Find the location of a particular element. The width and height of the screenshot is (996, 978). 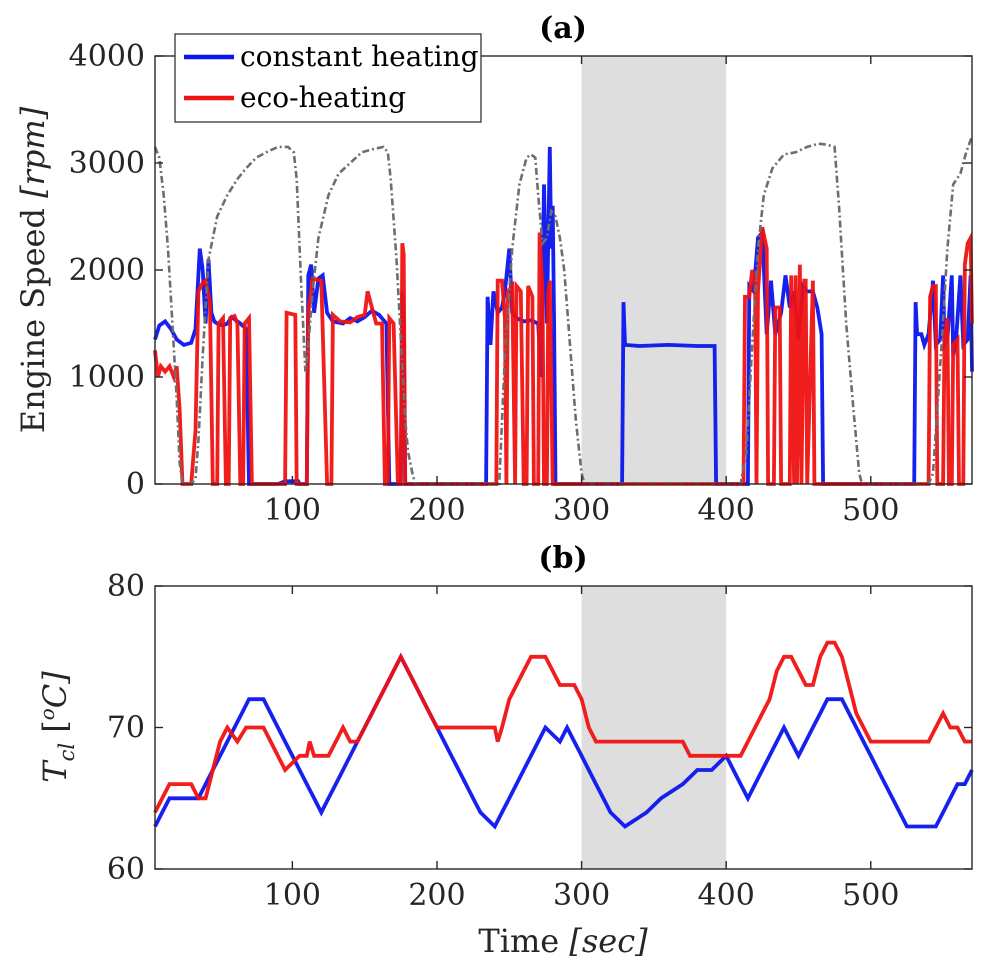

y-axis-label-b-rest: C] is located at coordinates (55, 689).